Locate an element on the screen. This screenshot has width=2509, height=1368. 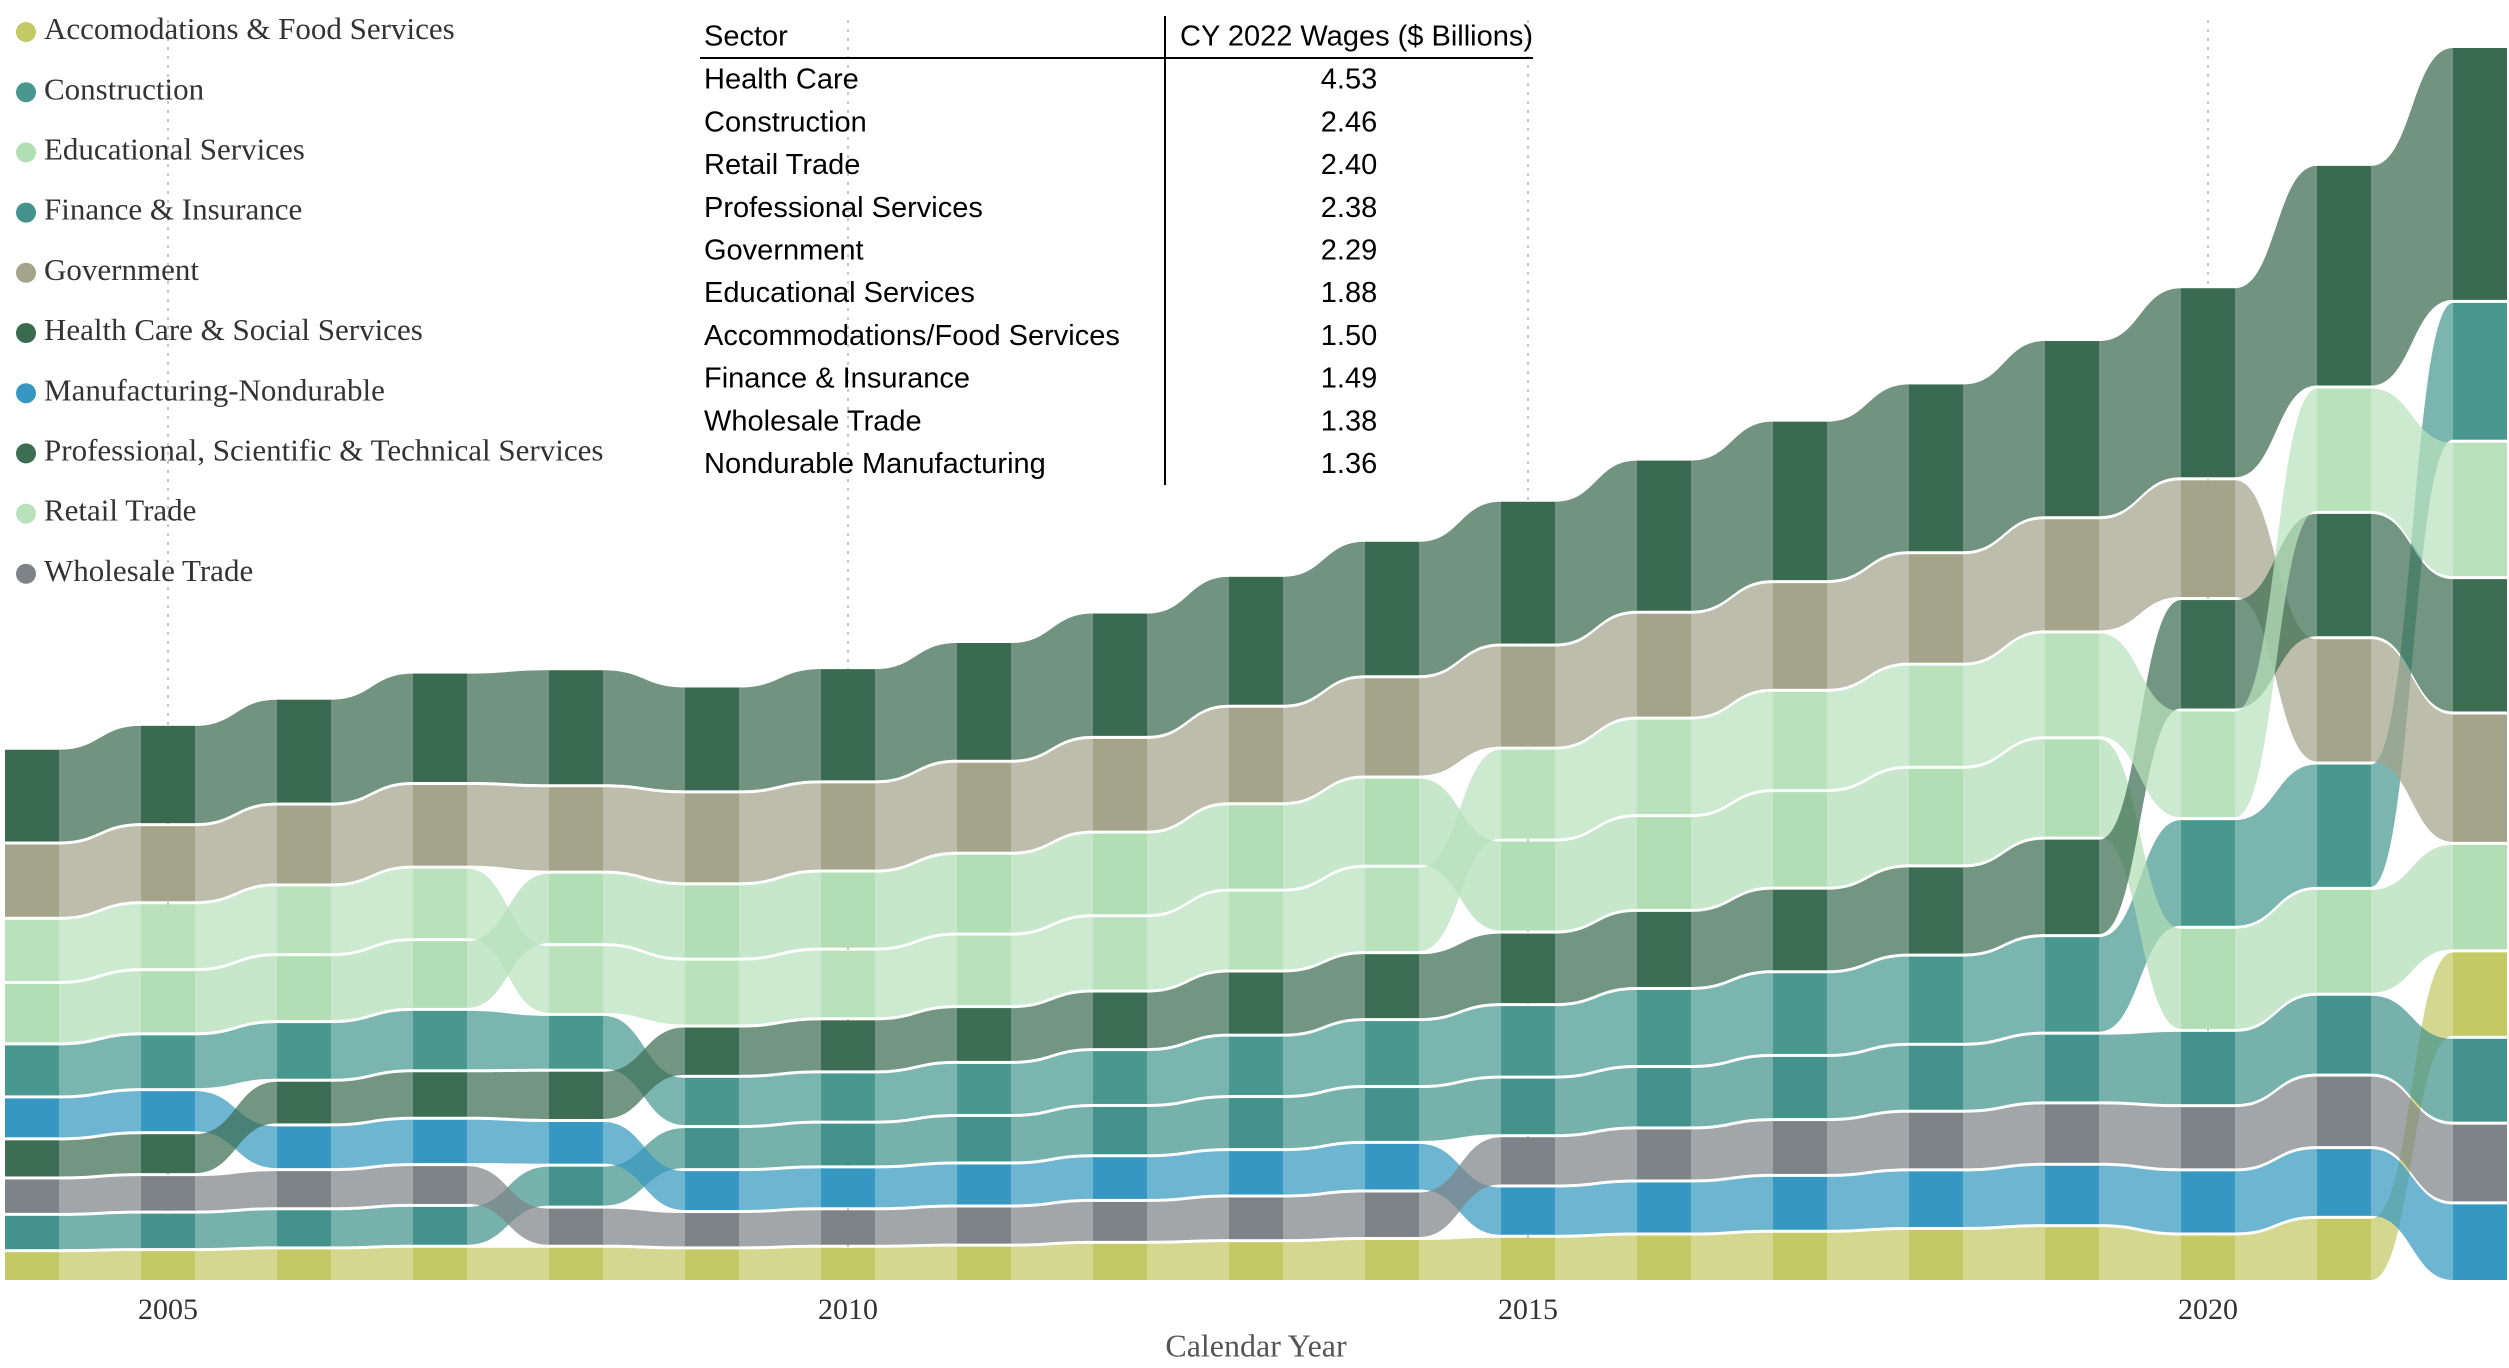
legend-label: Educational Services is located at coordinates (174, 149).